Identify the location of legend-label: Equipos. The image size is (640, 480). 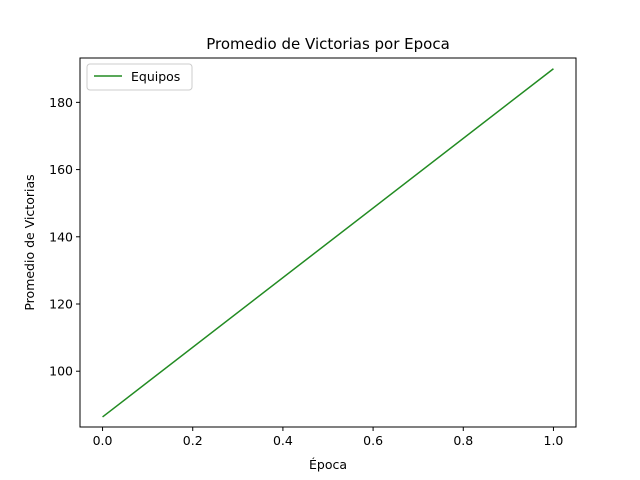
(155, 76).